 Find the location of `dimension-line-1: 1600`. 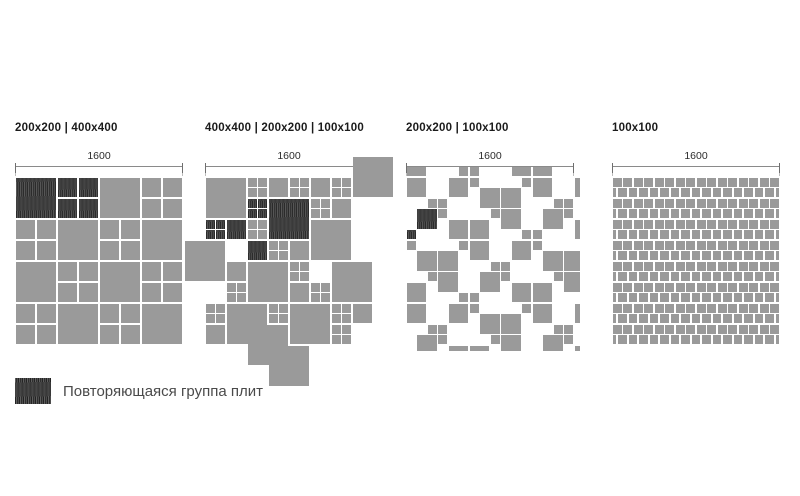

dimension-line-1: 1600 is located at coordinates (99, 163).